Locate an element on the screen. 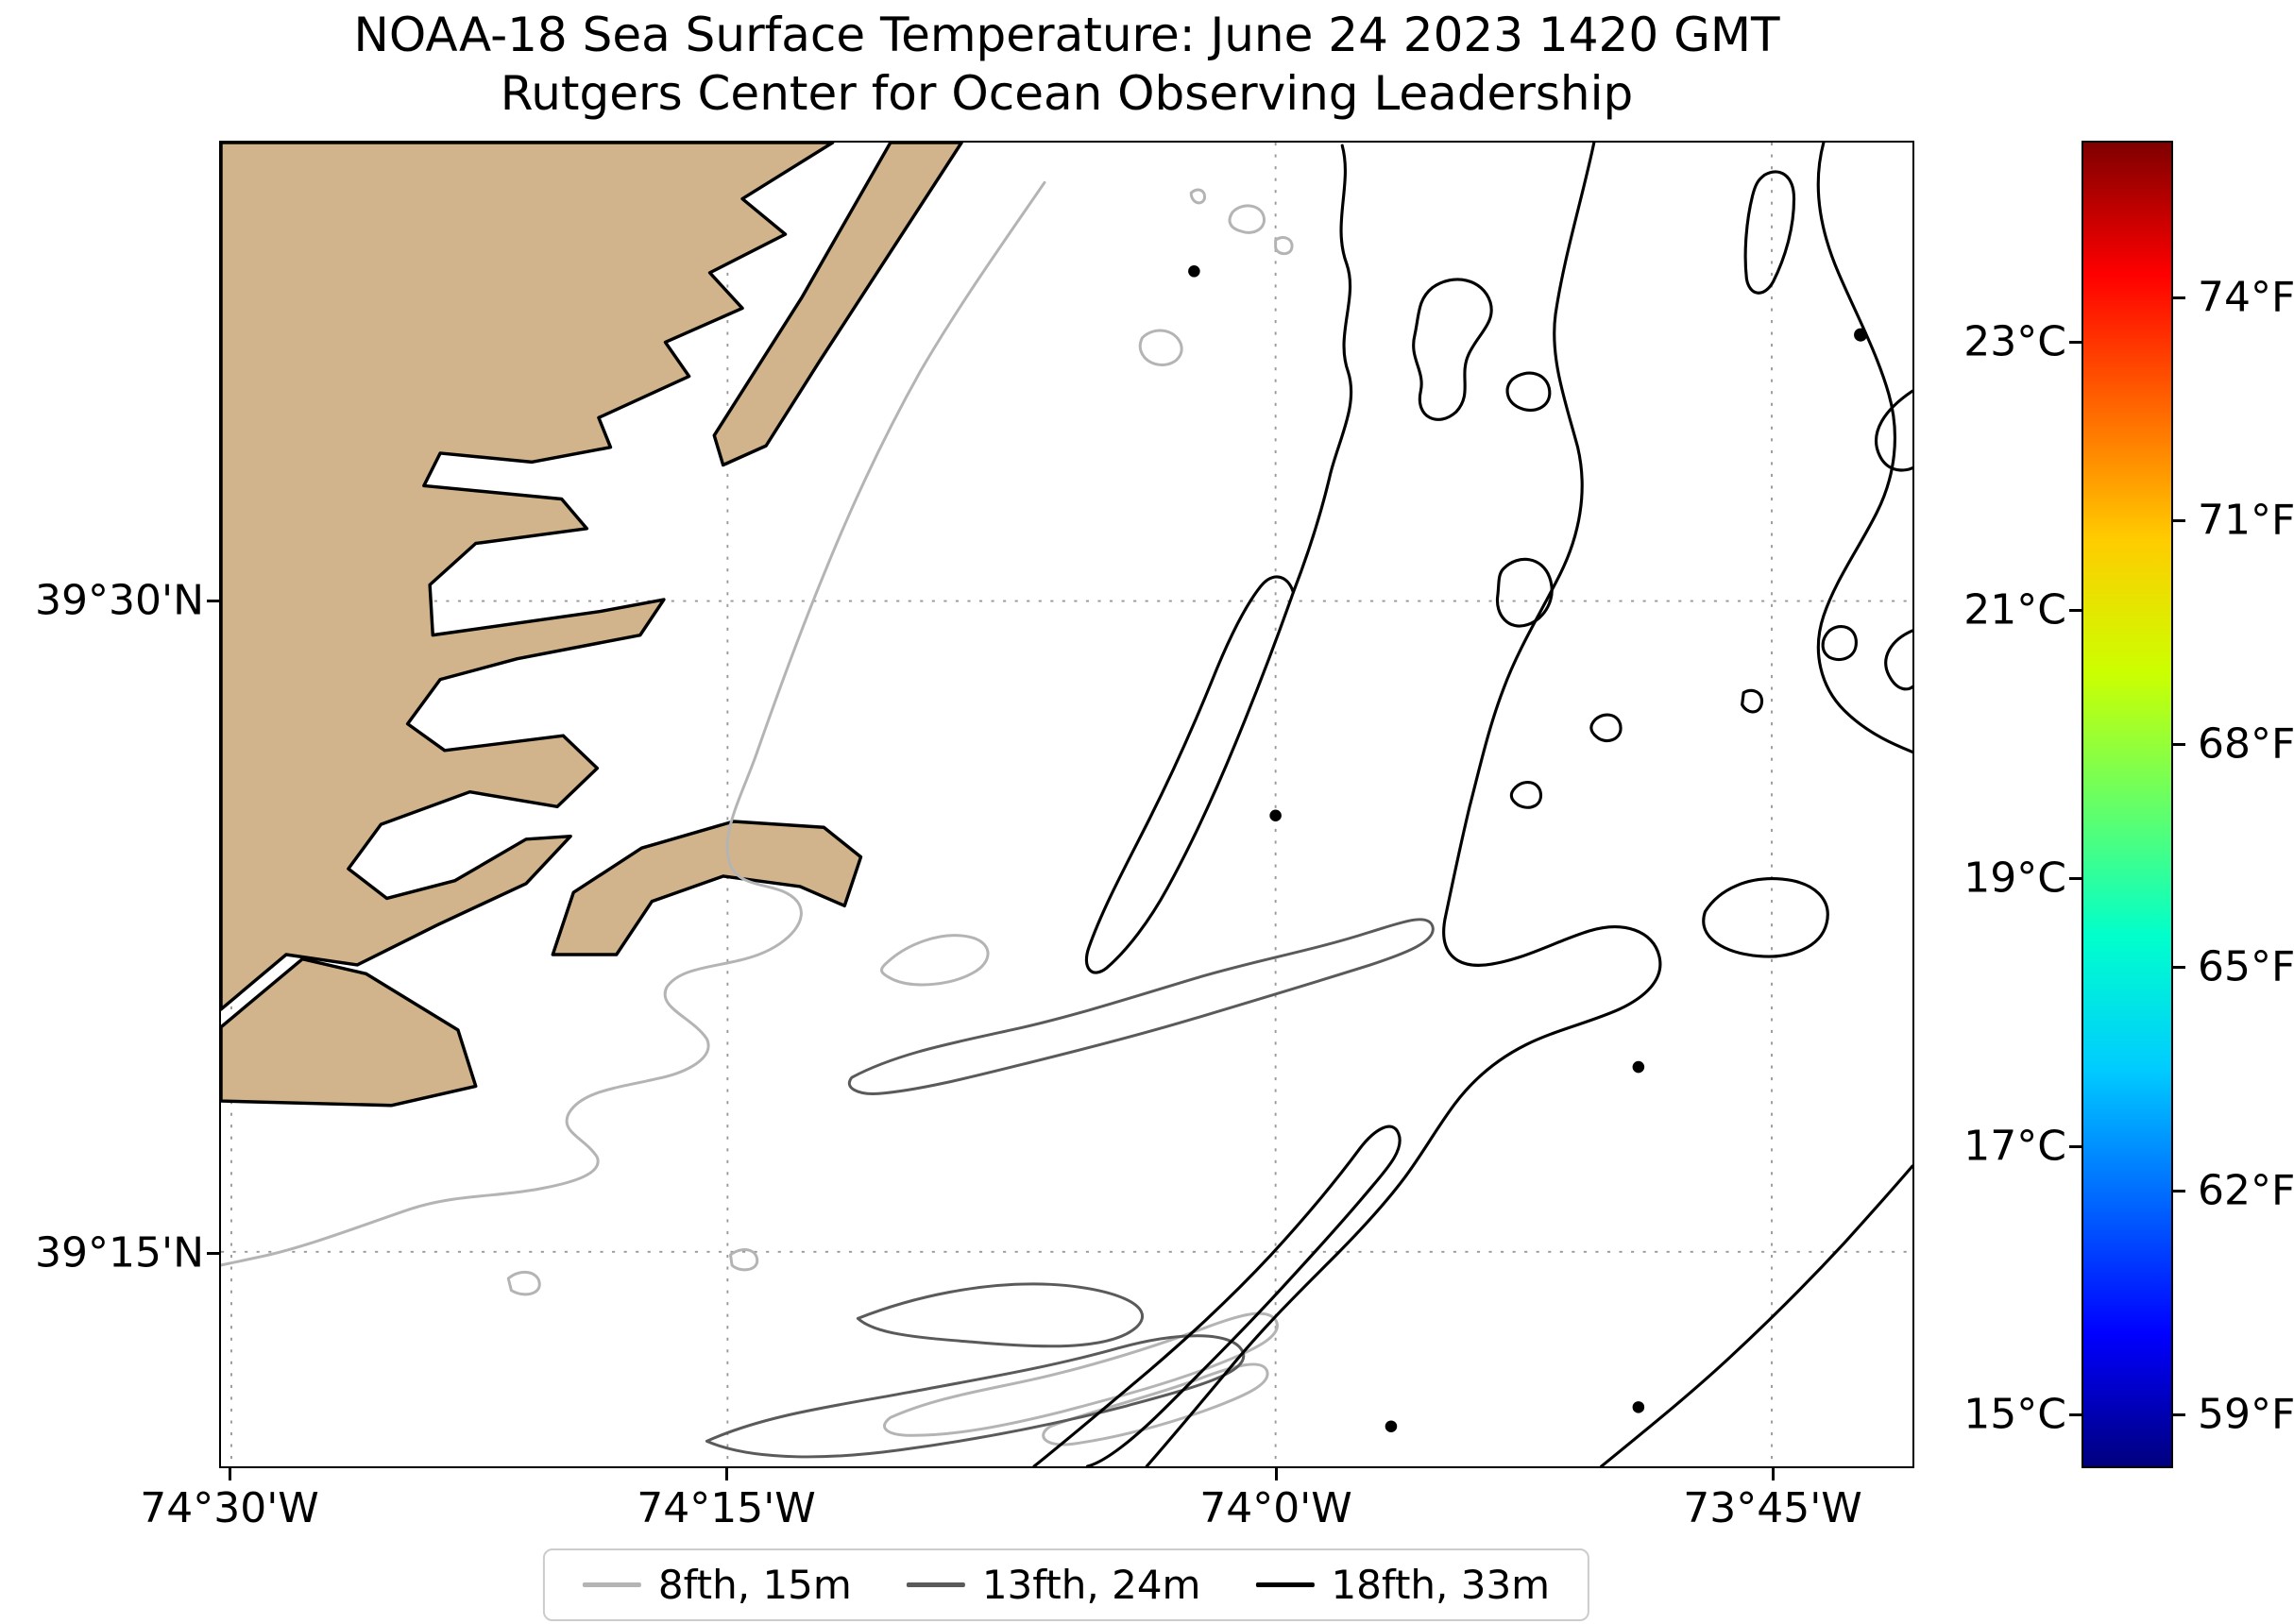  legend-line-18fth is located at coordinates (1285, 1584).